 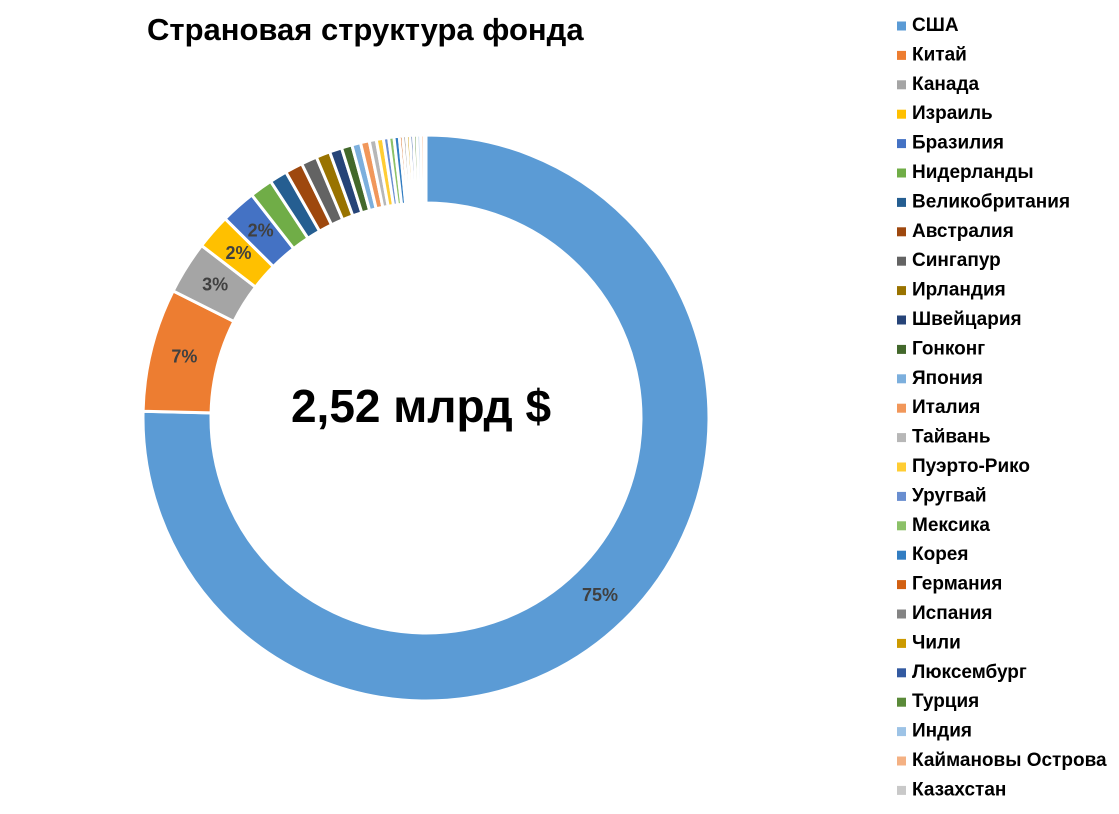 What do you see at coordinates (184, 356) in the screenshot?
I see `data-label: 7%` at bounding box center [184, 356].